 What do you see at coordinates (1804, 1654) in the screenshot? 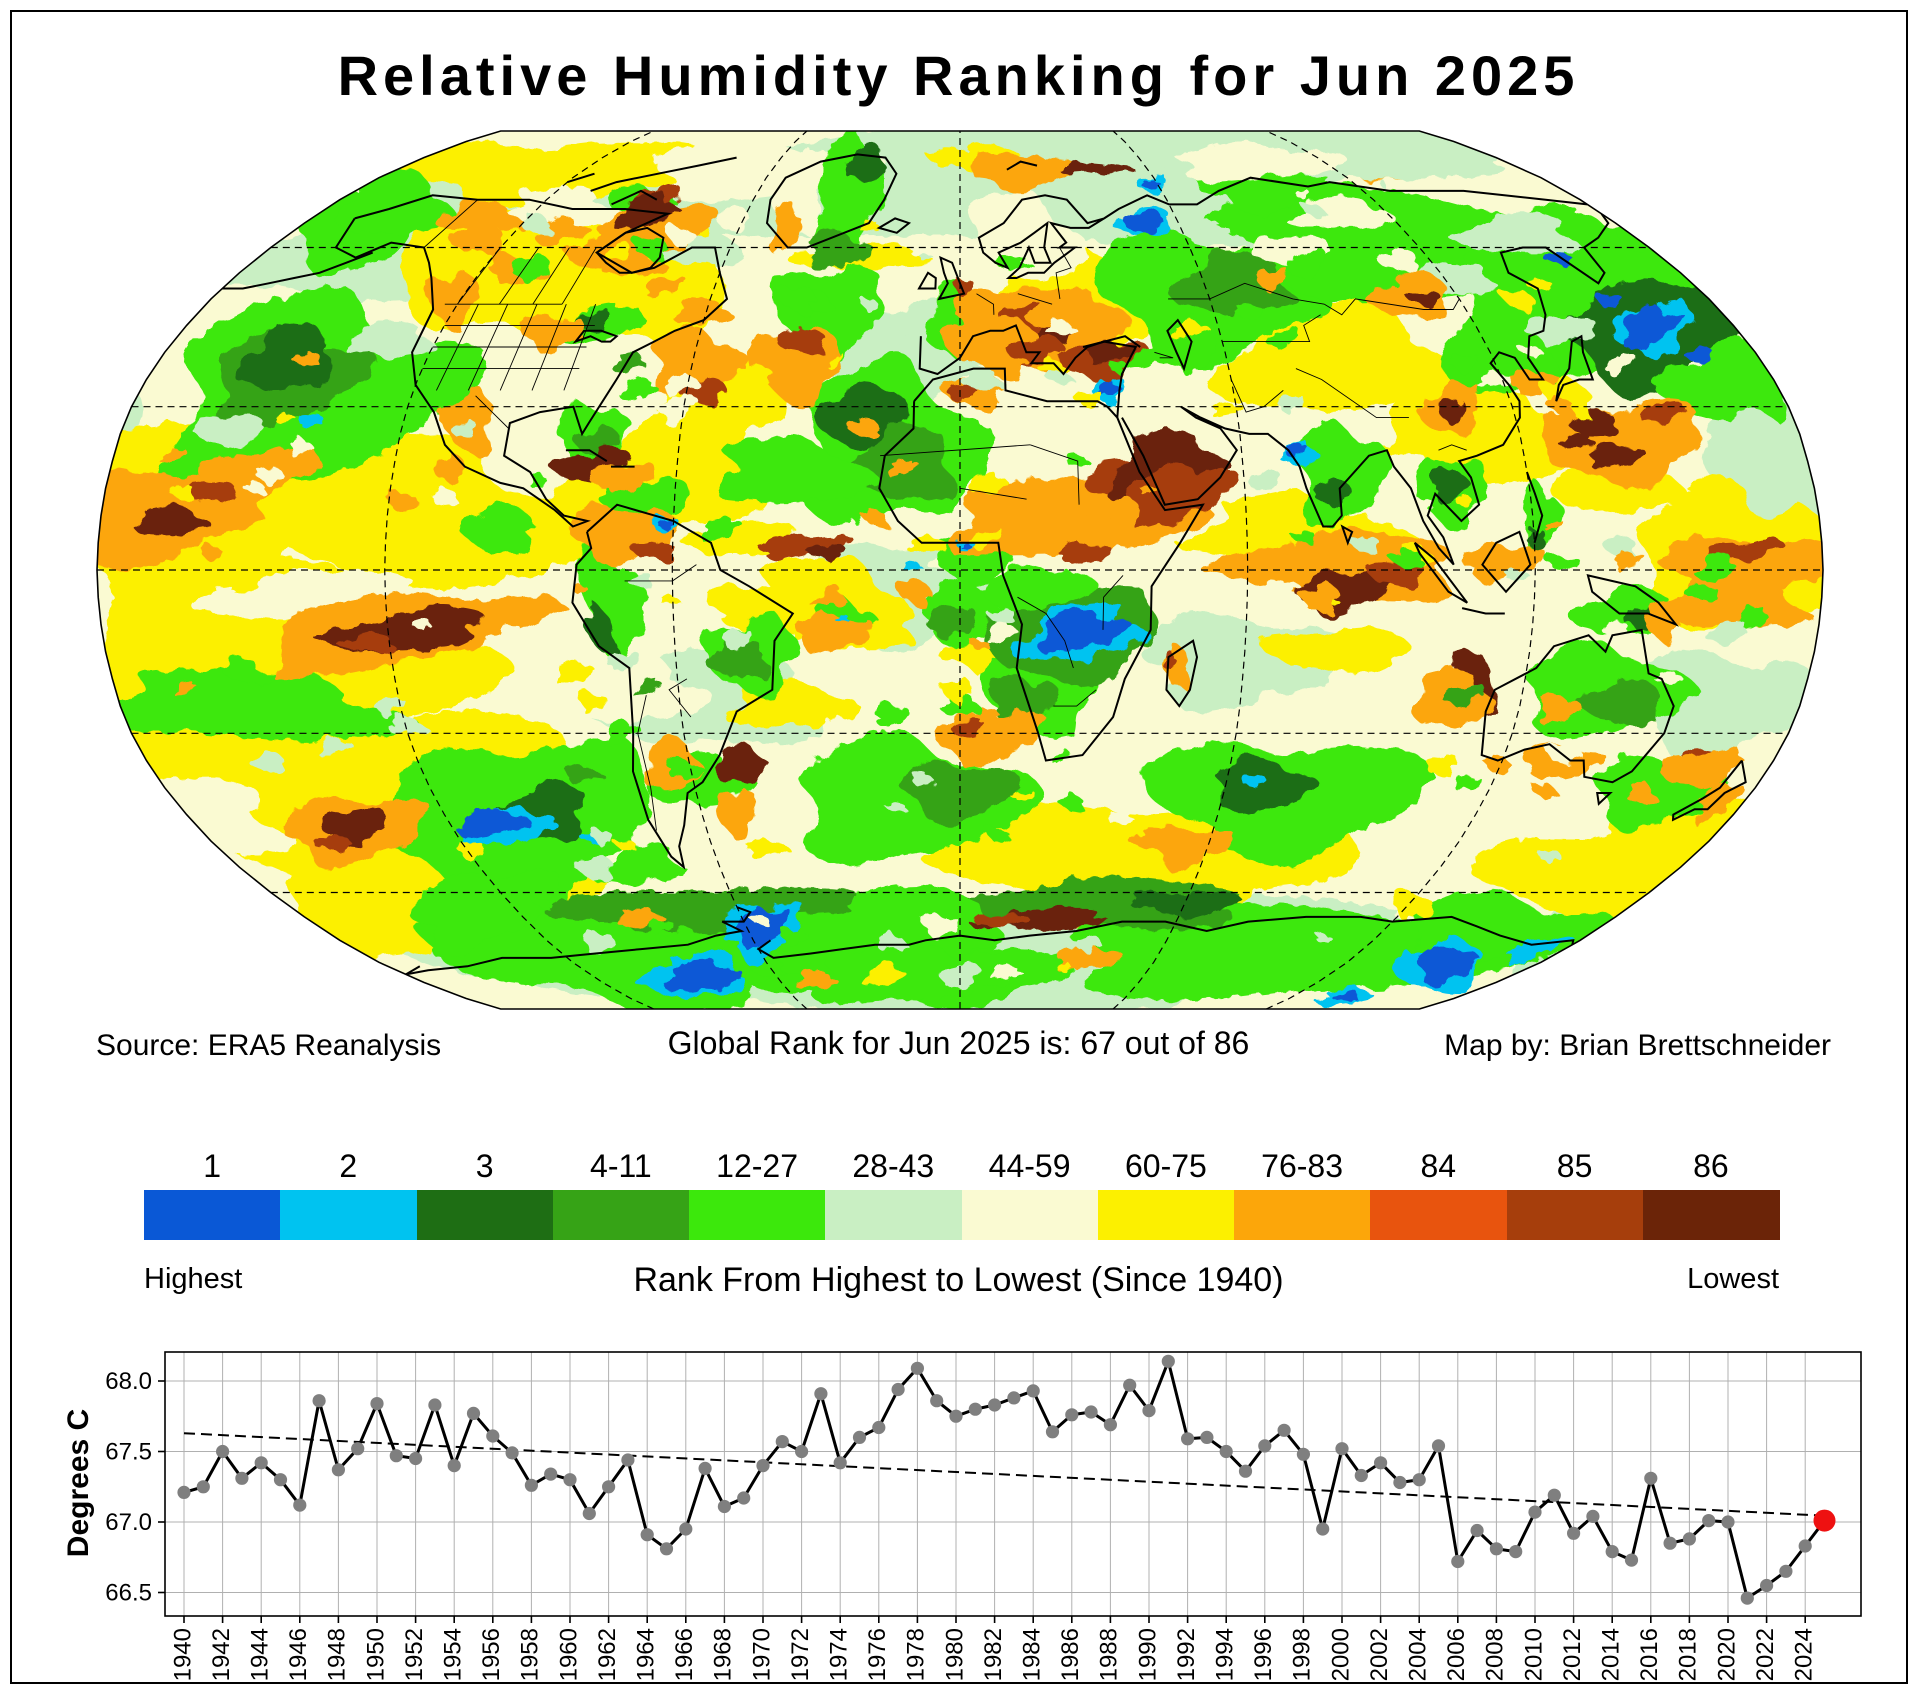
I see `svg-text: 2024` at bounding box center [1804, 1654].